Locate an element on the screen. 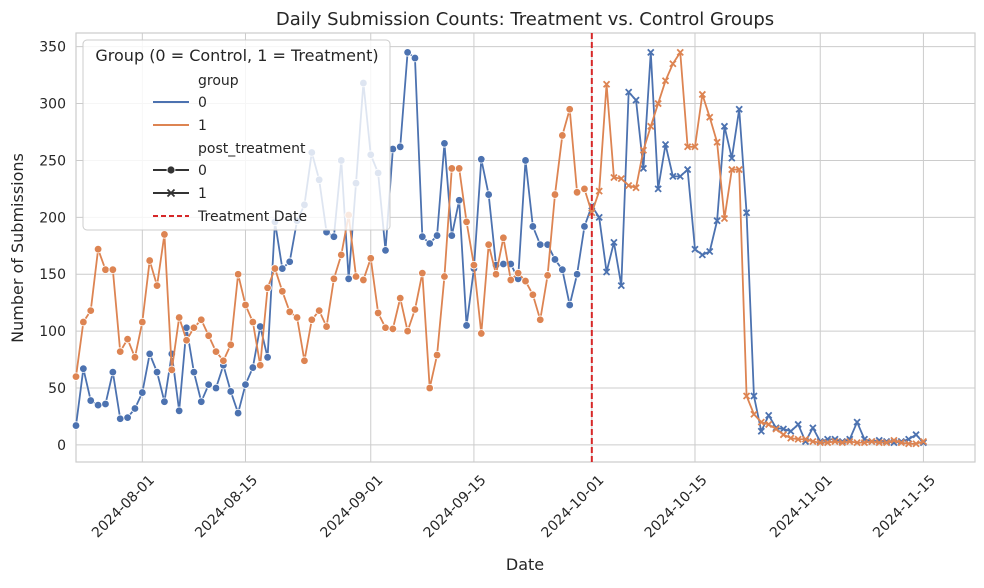 Image resolution: width=984 pixels, height=588 pixels. legend-group-1-label: 1 is located at coordinates (202, 126).